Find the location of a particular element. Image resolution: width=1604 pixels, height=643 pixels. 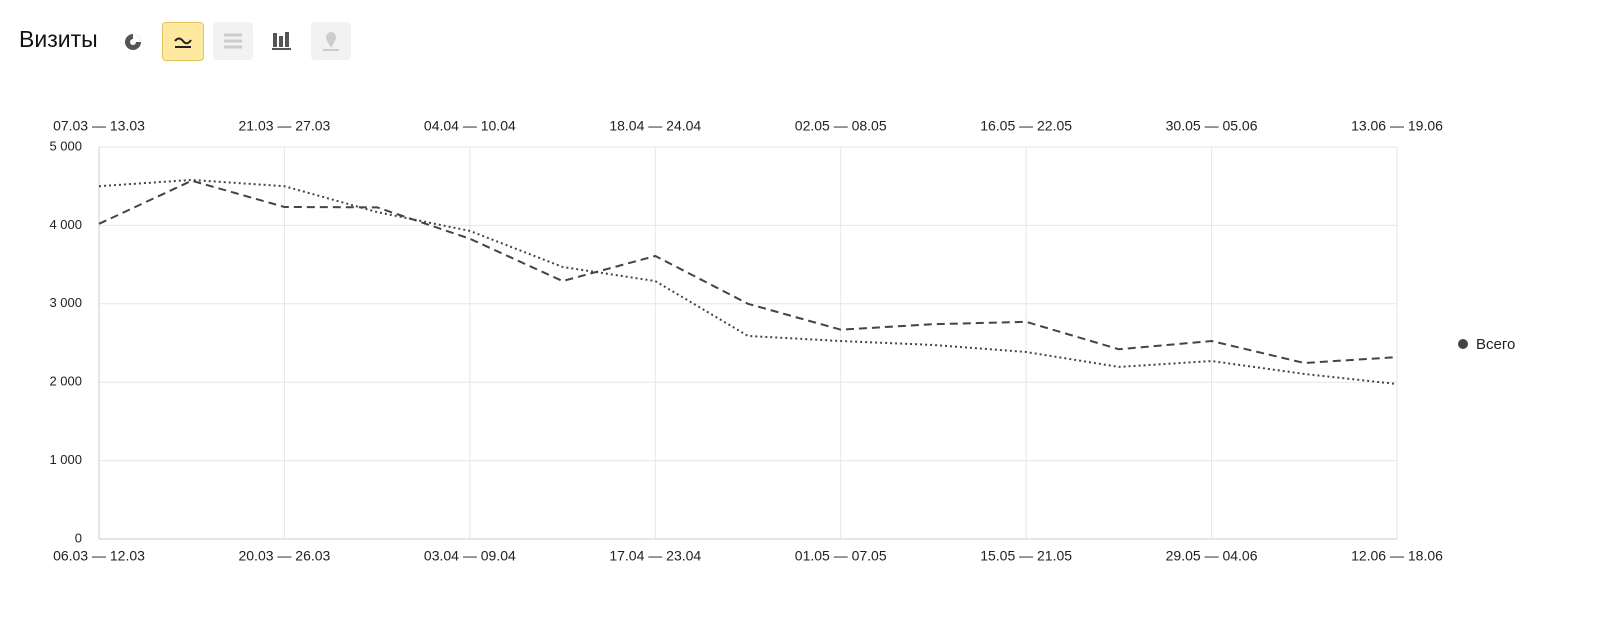

y-tick-label: 4 000 is located at coordinates (65, 224).